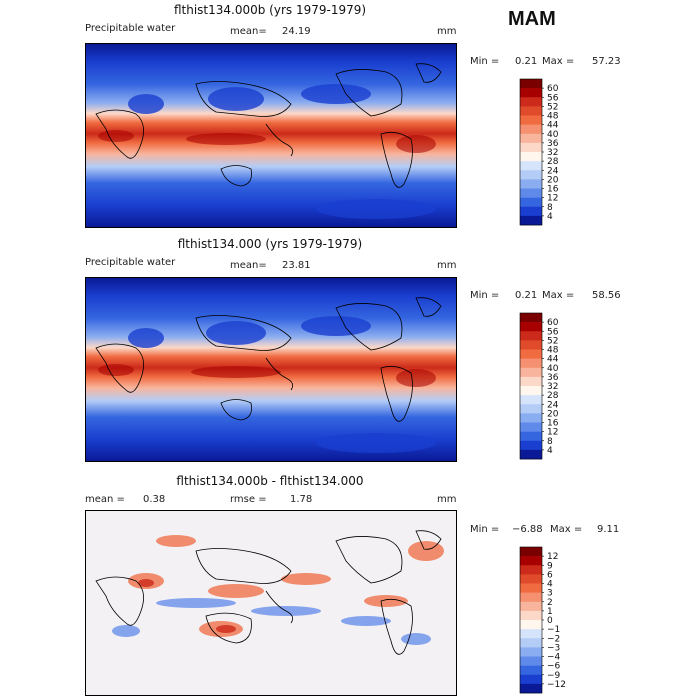 This screenshot has width=700, height=700. What do you see at coordinates (606, 295) in the screenshot?
I see `panel-2-max-value: 58.56` at bounding box center [606, 295].